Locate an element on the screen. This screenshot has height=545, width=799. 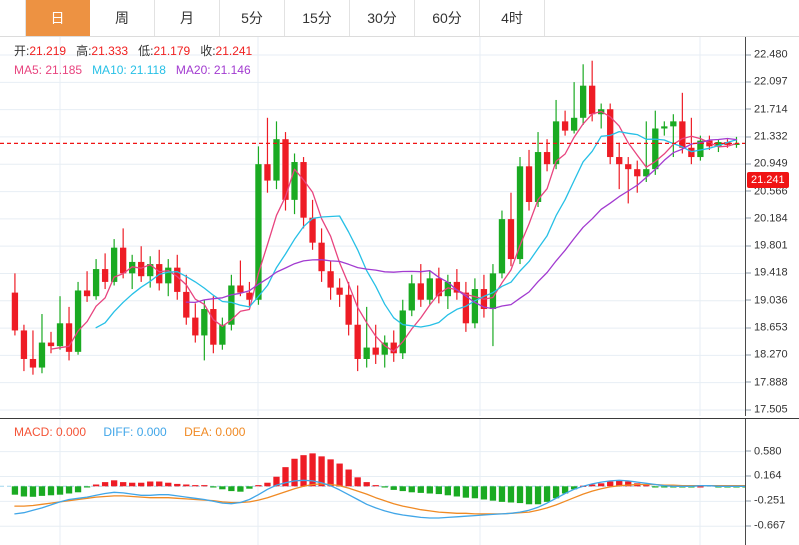
diff-value: DIFF: 0.000 is located at coordinates (135, 432).